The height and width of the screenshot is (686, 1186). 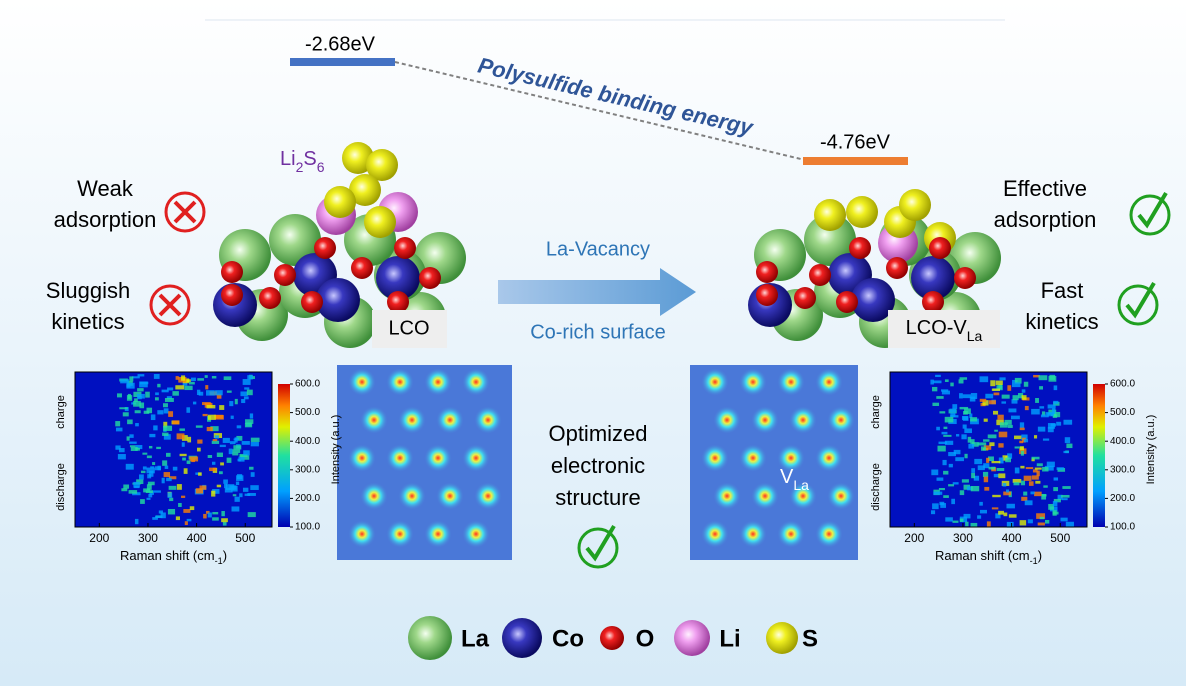 What do you see at coordinates (597, 292) in the screenshot?
I see `process-arrow` at bounding box center [597, 292].